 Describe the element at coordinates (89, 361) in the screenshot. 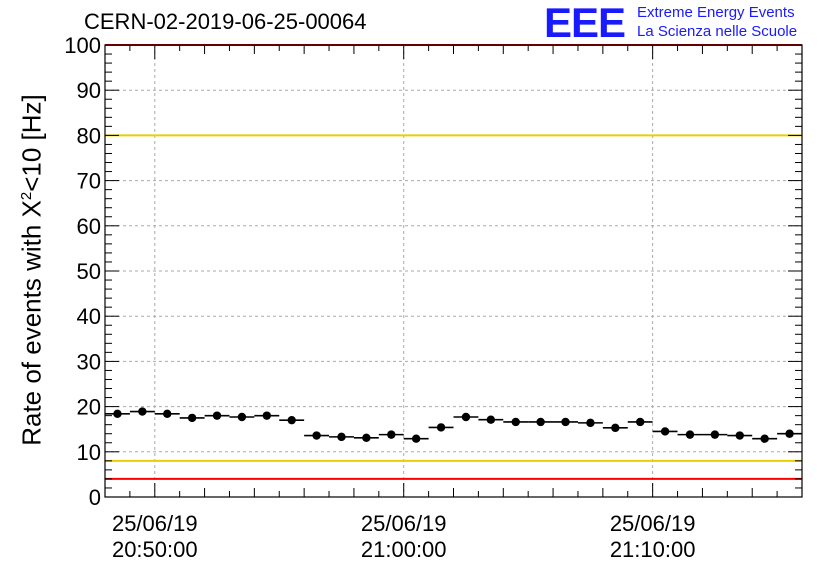

I see `y-tick-label: 30` at that location.